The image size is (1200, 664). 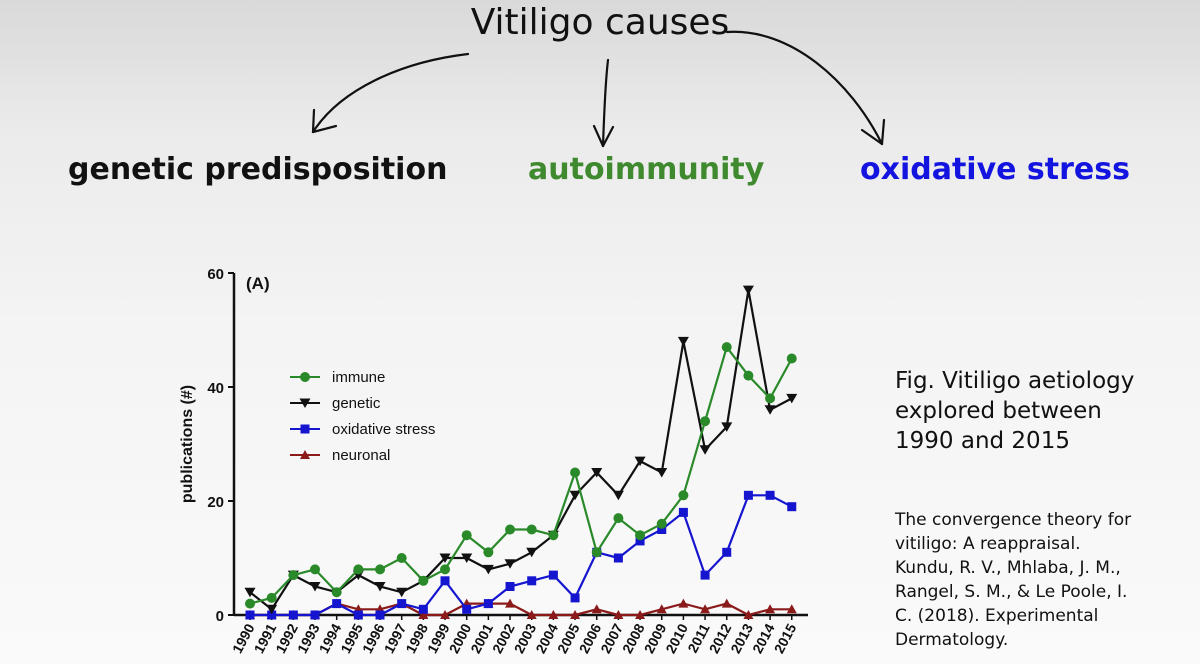 I want to click on series-line-oxidative-stress, so click(x=521, y=555).